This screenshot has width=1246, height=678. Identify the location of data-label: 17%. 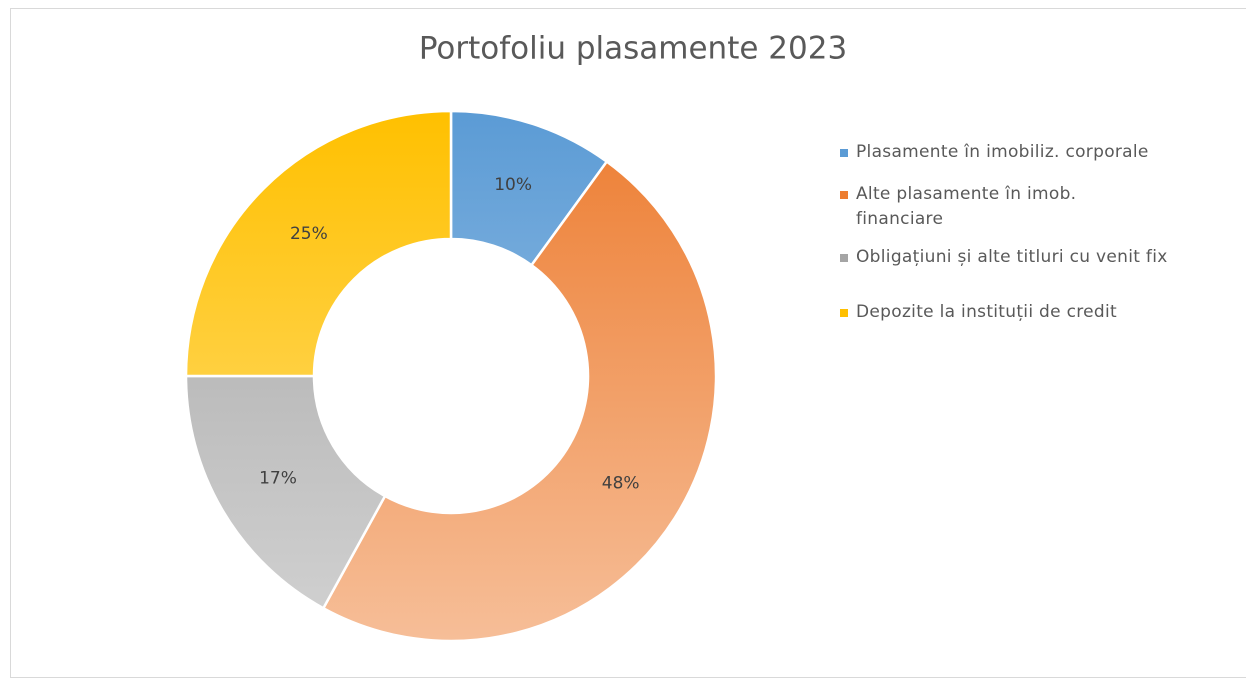
(278, 478).